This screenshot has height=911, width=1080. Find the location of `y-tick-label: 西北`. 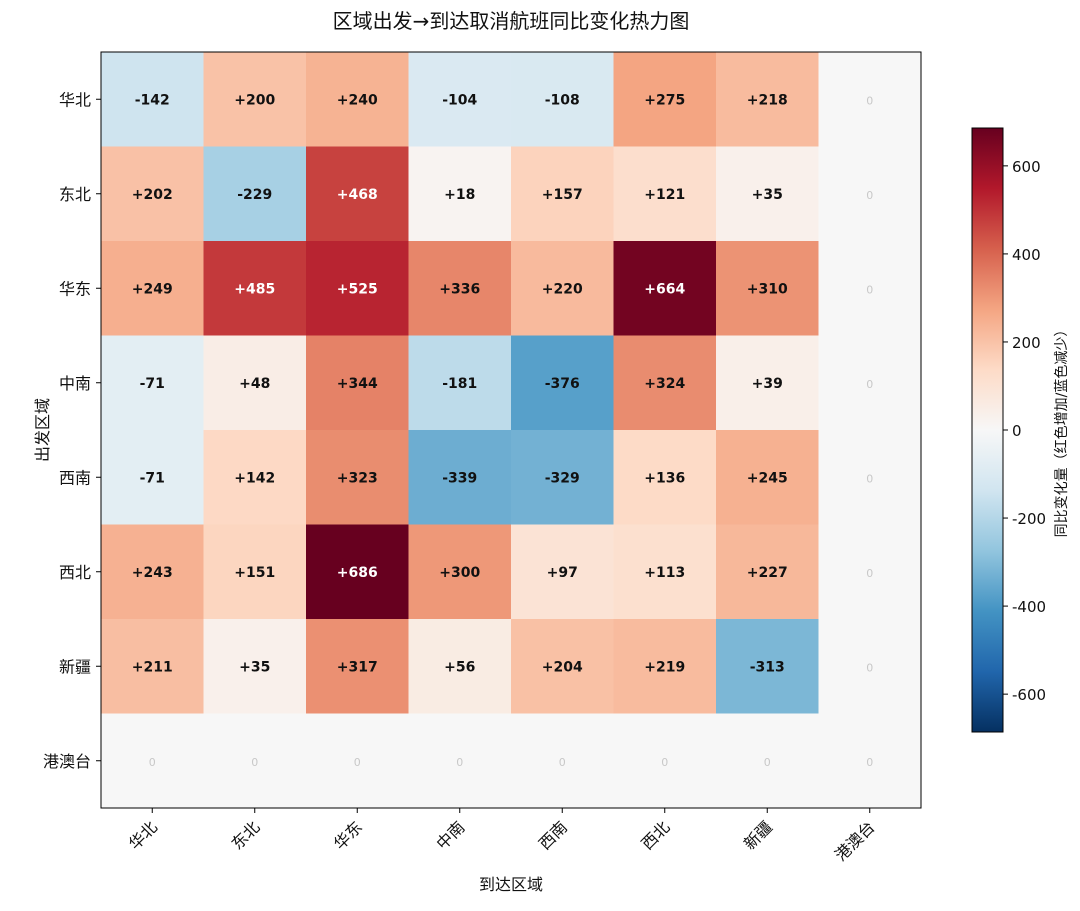

y-tick-label: 西北 is located at coordinates (75, 572).